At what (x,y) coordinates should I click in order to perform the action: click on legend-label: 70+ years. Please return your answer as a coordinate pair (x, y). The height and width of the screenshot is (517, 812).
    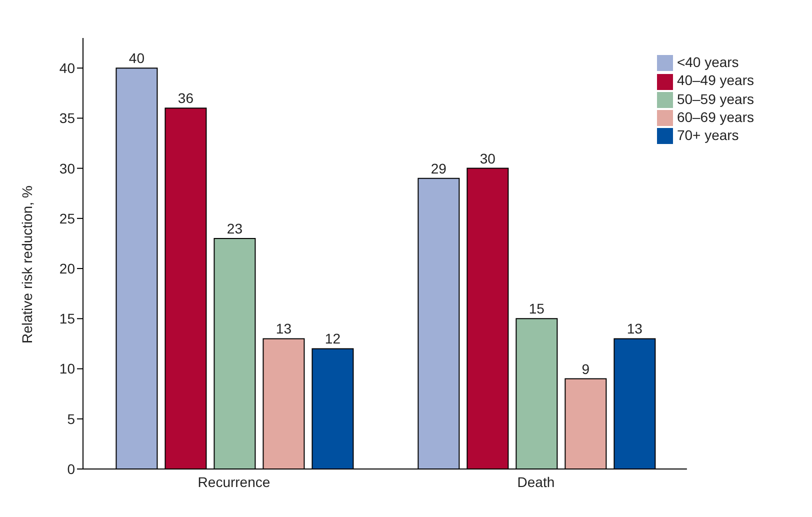
    Looking at the image, I should click on (707, 135).